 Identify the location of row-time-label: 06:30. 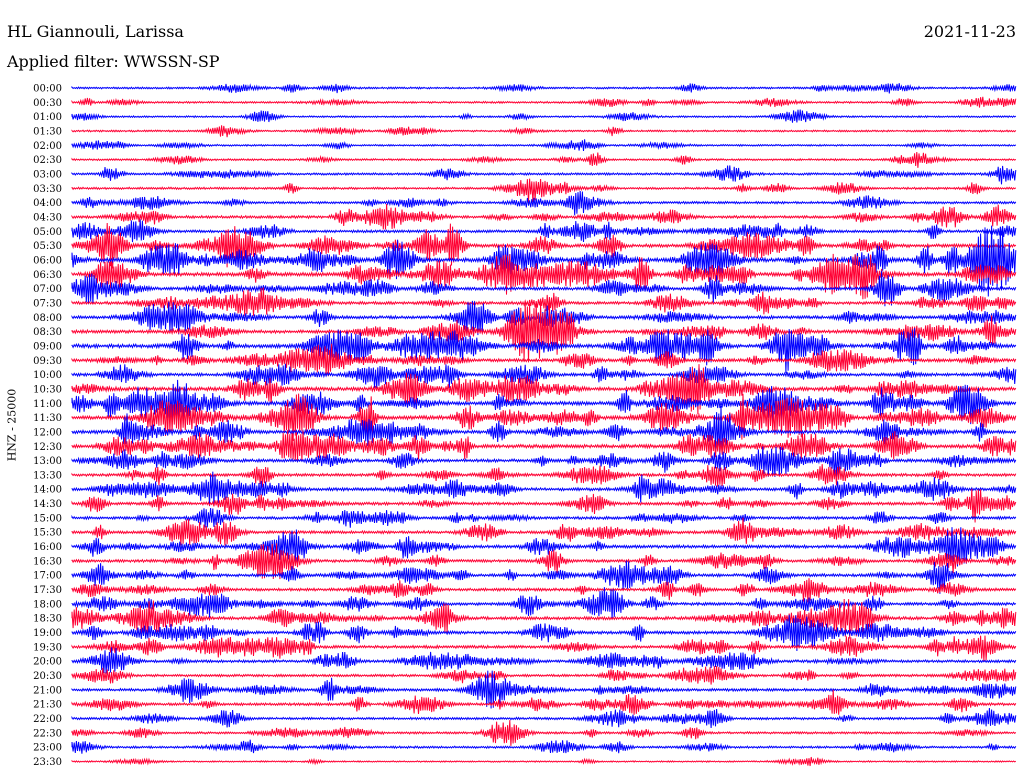
(47, 275).